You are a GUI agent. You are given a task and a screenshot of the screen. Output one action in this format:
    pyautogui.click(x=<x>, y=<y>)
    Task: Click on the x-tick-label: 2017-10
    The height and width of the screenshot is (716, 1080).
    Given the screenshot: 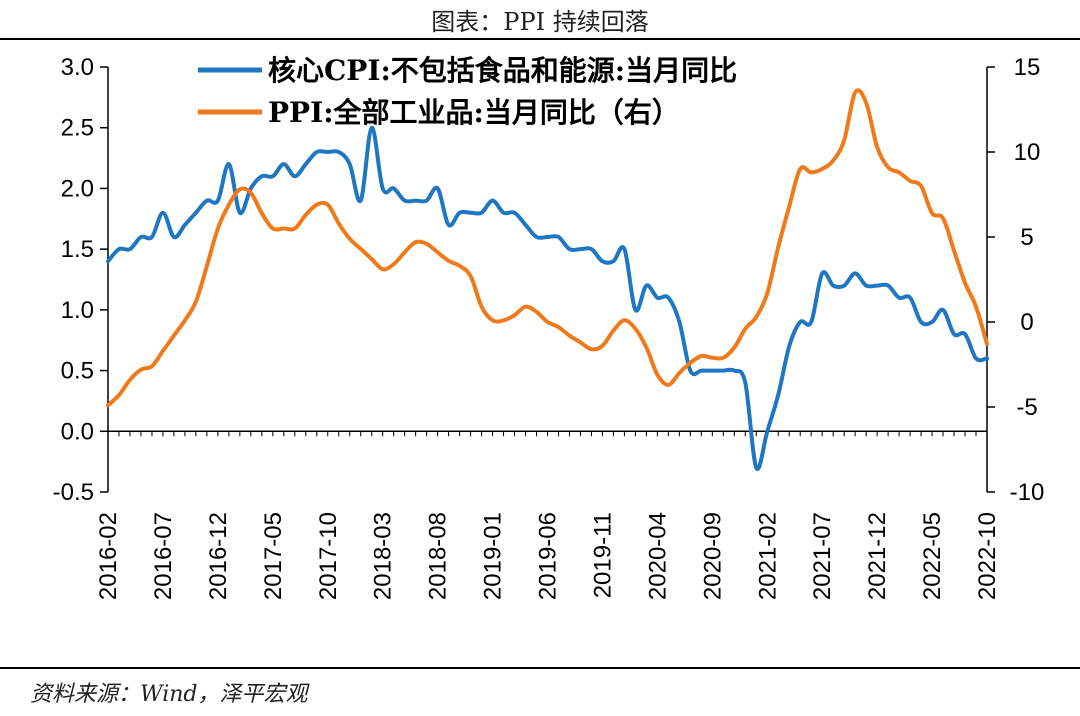 What is the action you would take?
    pyautogui.click(x=328, y=556)
    